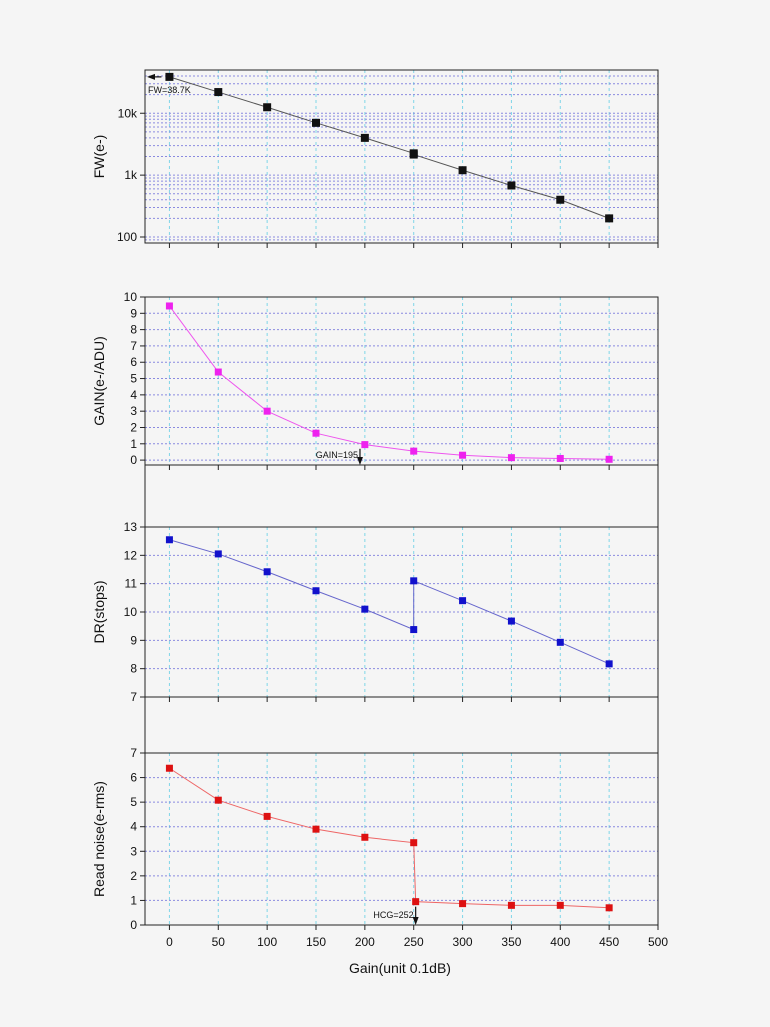 The height and width of the screenshot is (1027, 770). Describe the element at coordinates (609, 942) in the screenshot. I see `x-tick-label: 450` at that location.